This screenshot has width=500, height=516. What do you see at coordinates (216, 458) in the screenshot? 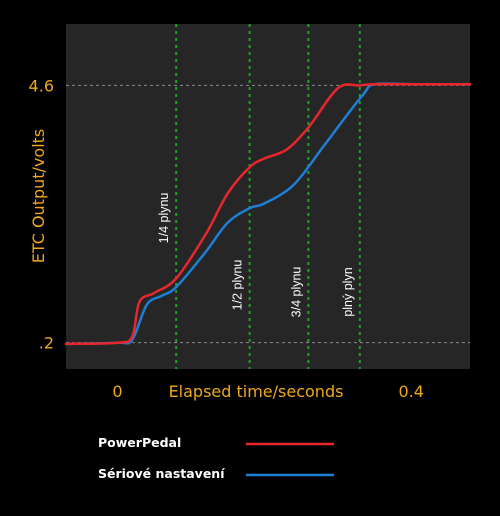
I see `legend: PowerPedal Sériové nastavení` at bounding box center [216, 458].